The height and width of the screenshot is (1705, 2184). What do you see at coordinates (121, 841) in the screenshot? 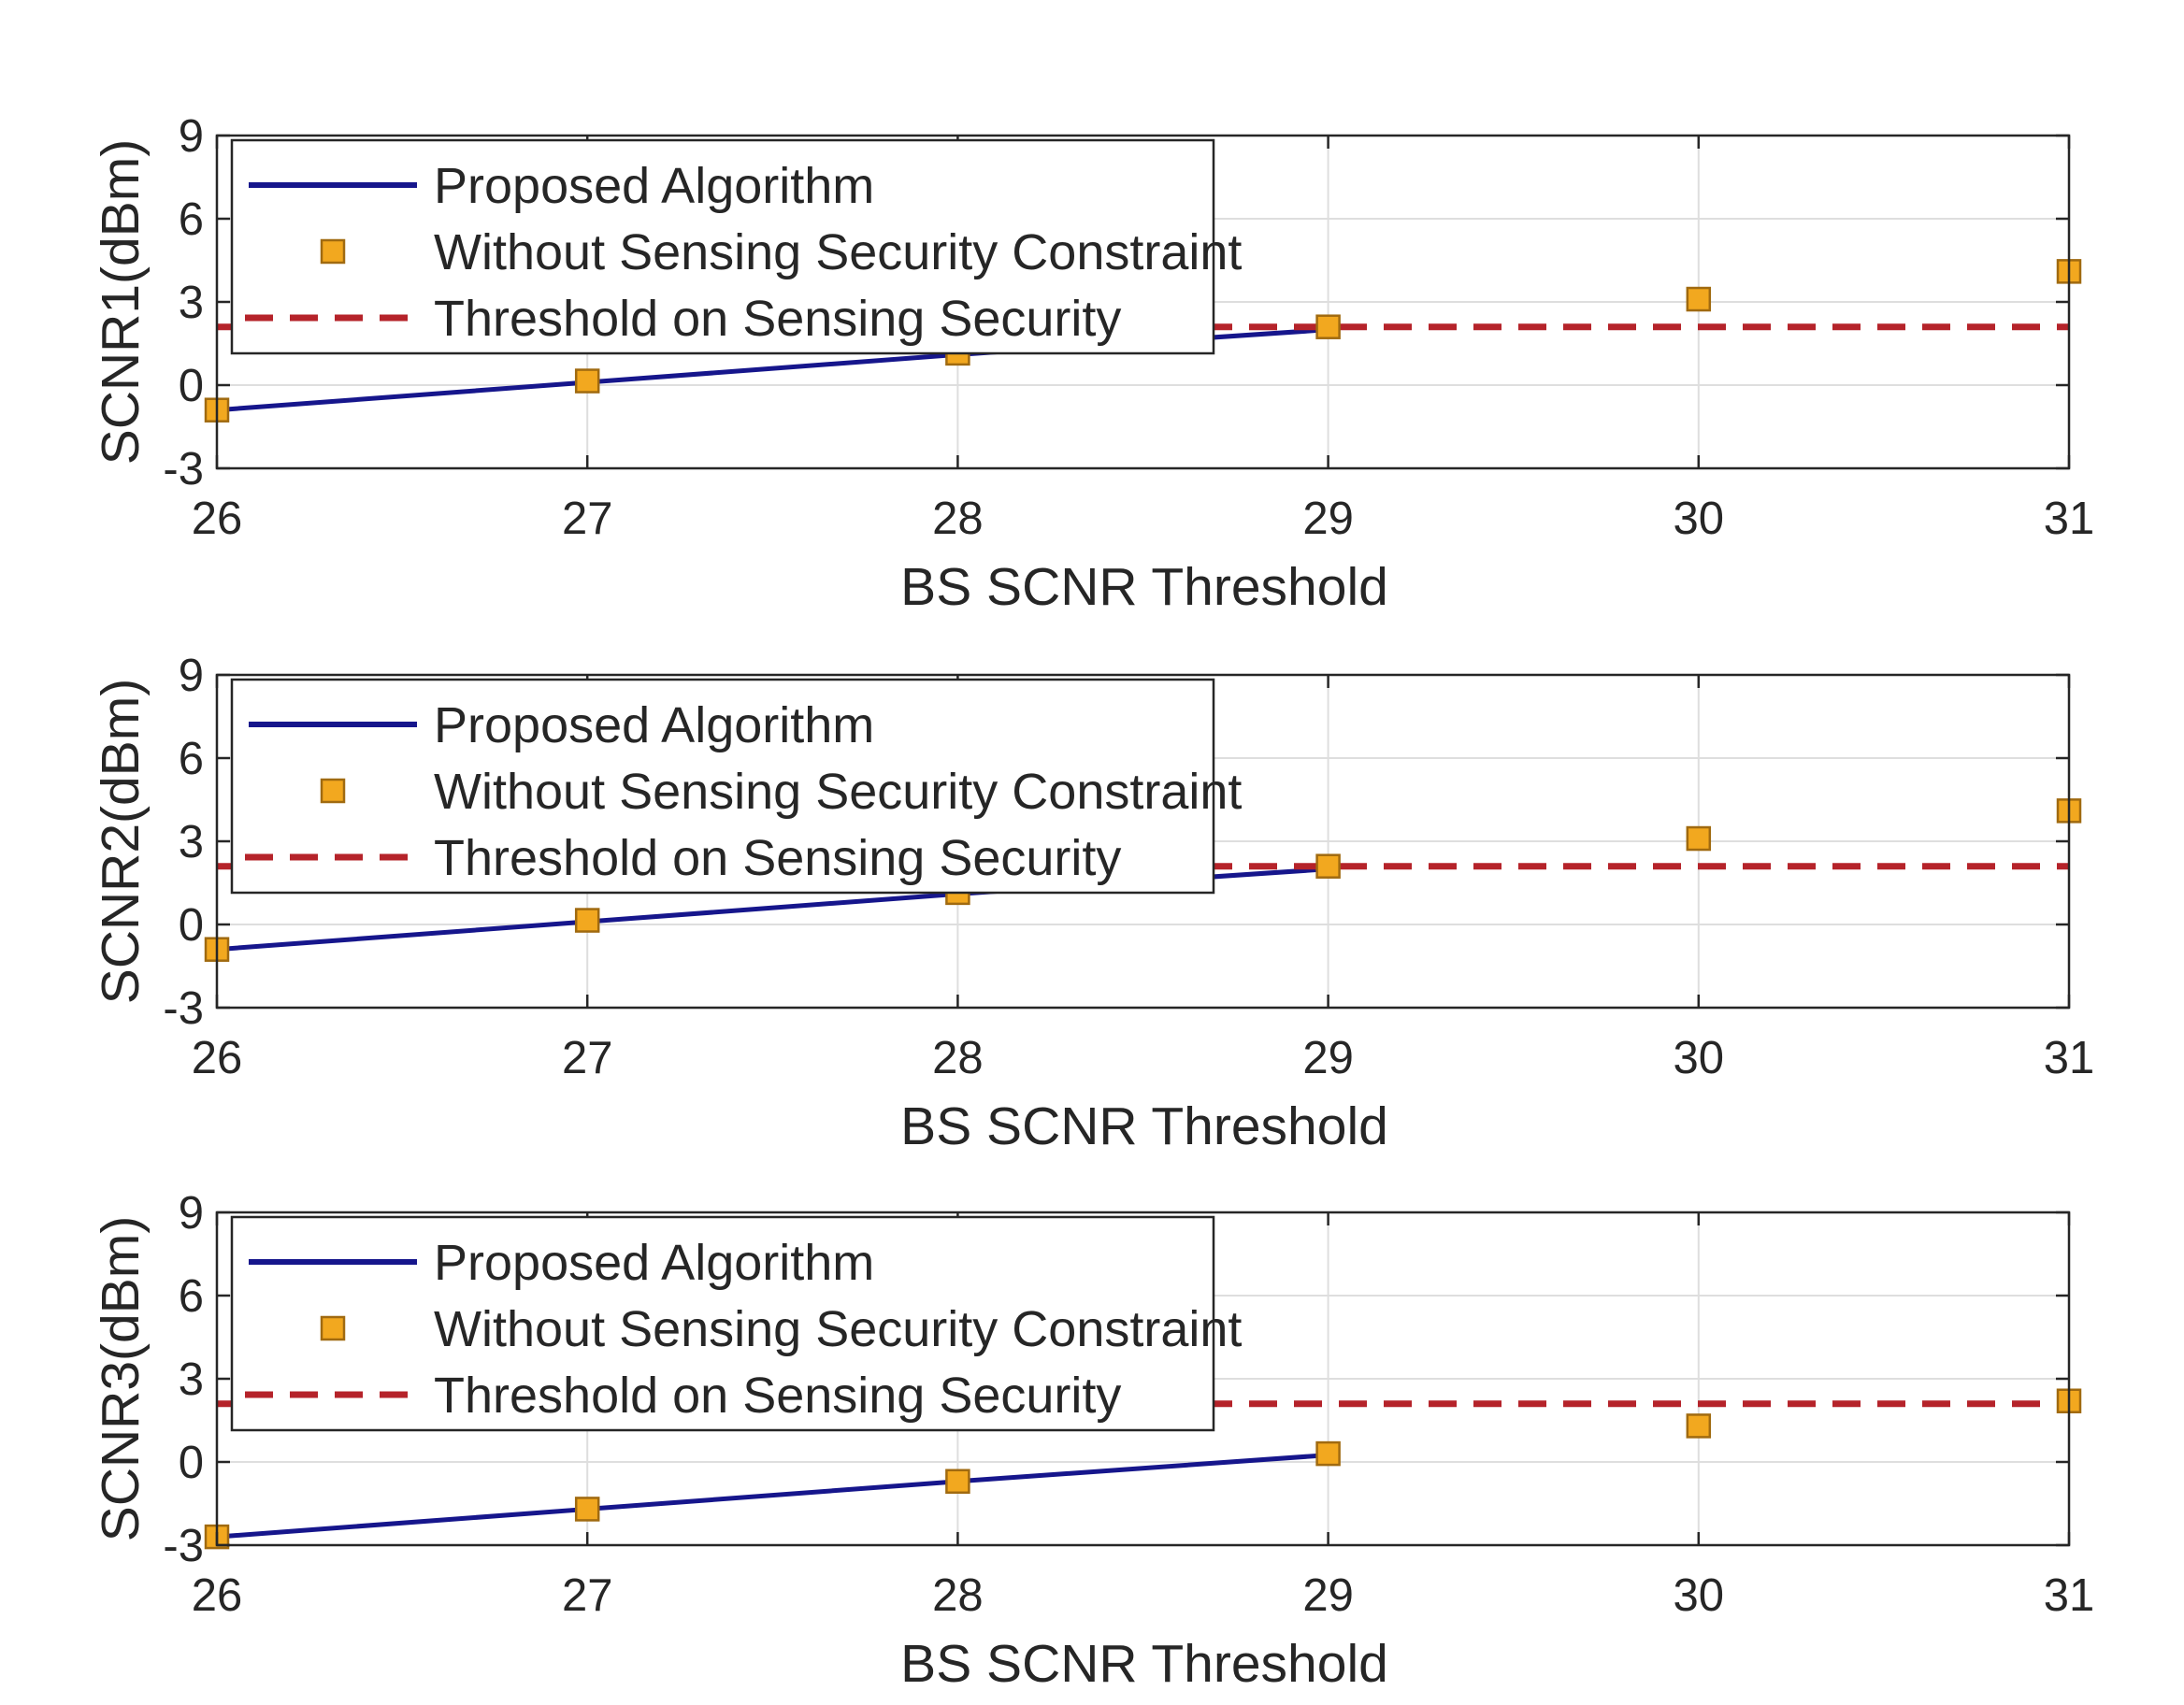
I see `y-axis-label: SCNR2(dBm)` at bounding box center [121, 841].